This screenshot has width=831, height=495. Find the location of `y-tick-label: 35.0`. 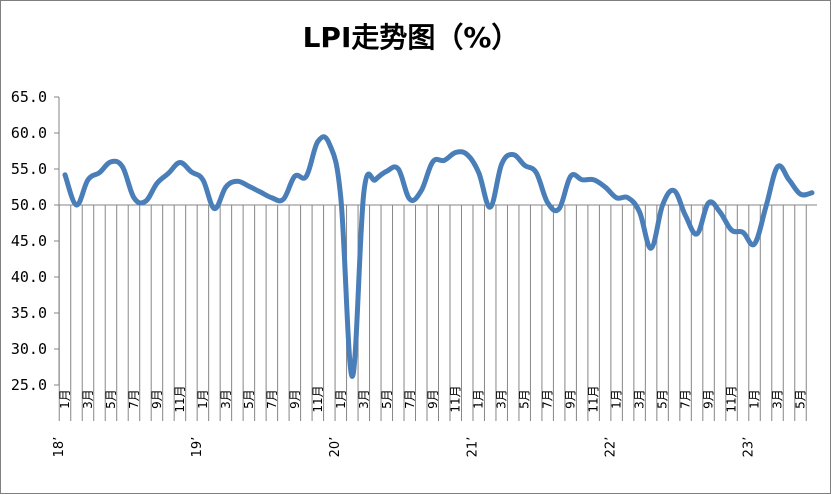

y-tick-label: 35.0 is located at coordinates (29, 313).